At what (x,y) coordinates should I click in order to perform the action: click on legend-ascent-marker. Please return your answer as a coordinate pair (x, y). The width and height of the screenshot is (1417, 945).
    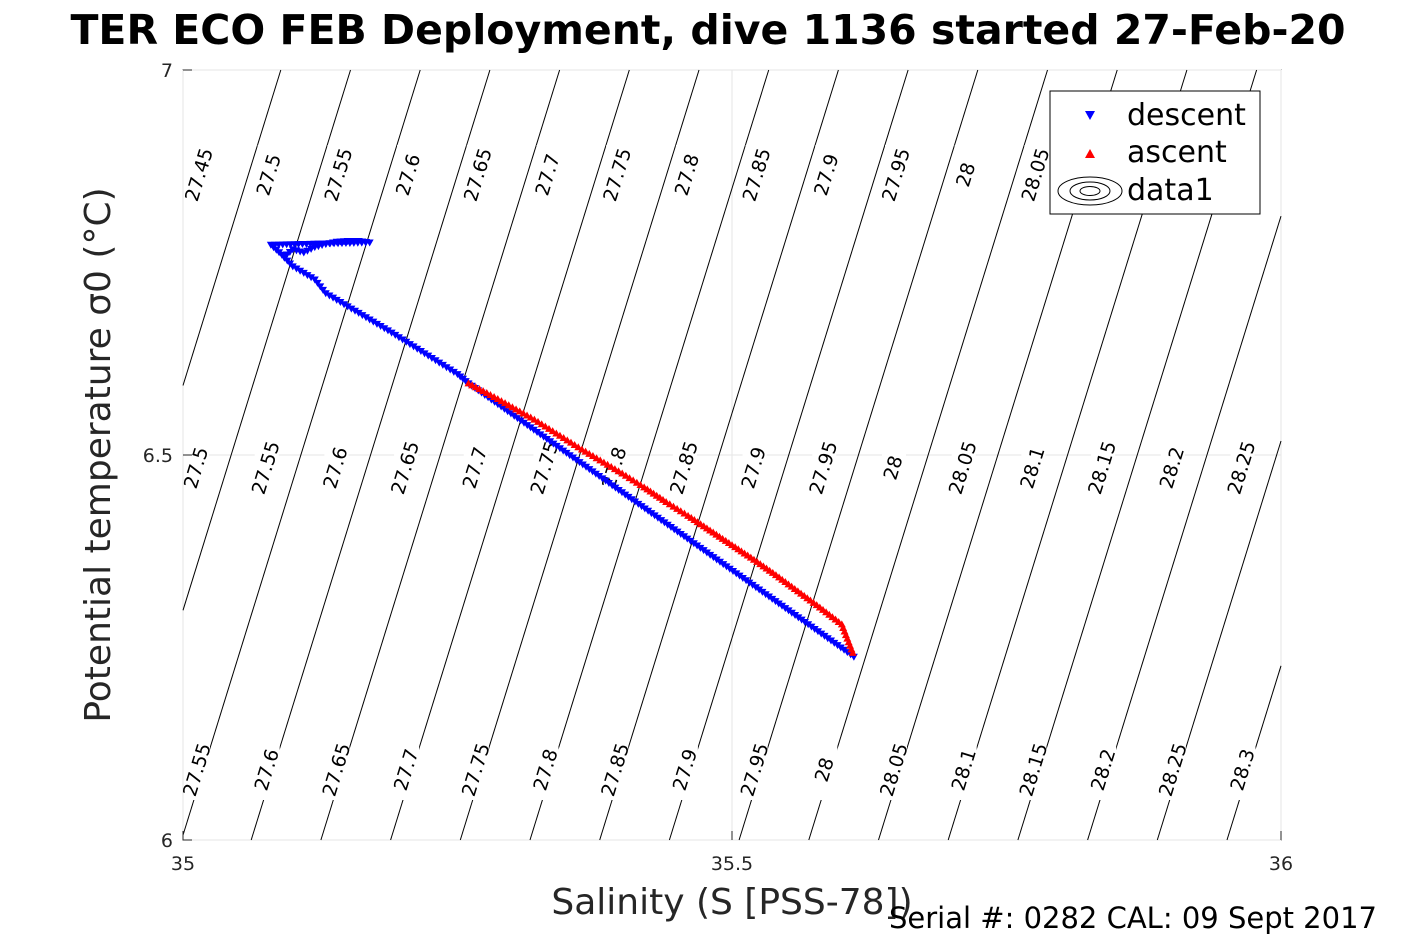
    Looking at the image, I should click on (1090, 153).